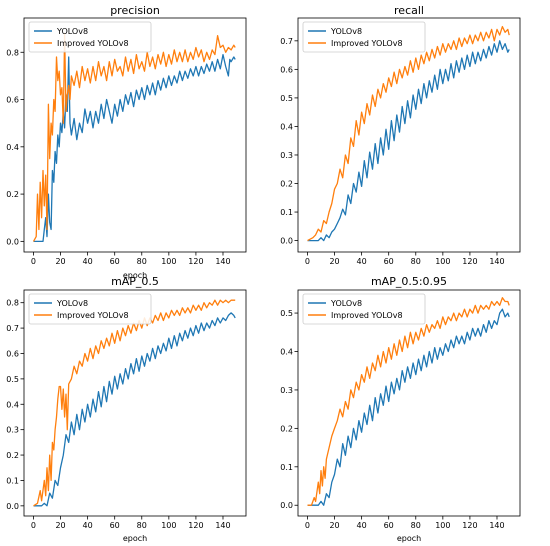 The height and width of the screenshot is (546, 550). Describe the element at coordinates (135, 281) in the screenshot. I see `panel-title: mAP_0.5` at that location.